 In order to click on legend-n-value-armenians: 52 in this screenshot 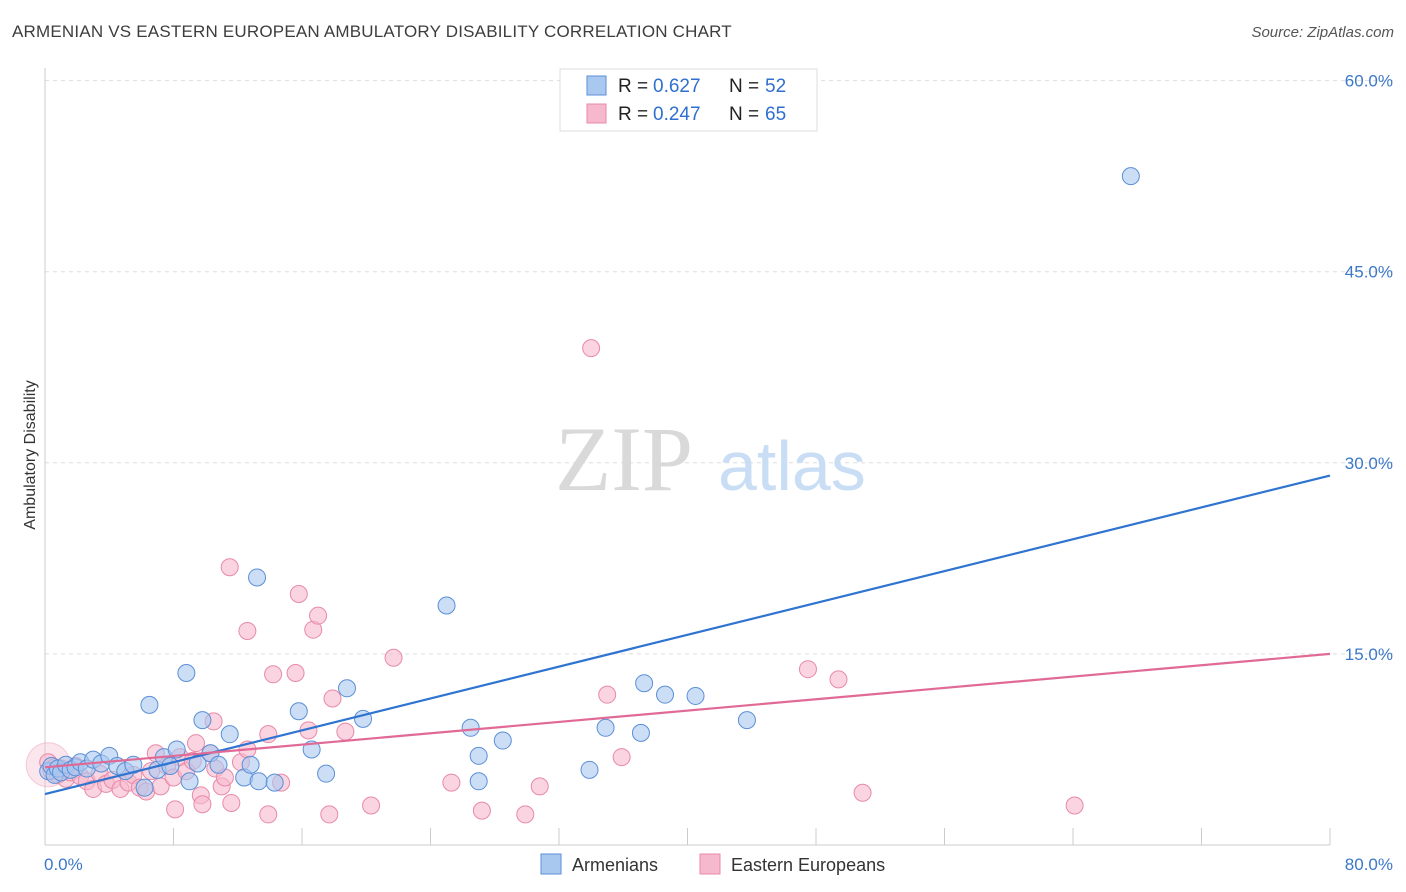, I will do `click(775, 86)`.